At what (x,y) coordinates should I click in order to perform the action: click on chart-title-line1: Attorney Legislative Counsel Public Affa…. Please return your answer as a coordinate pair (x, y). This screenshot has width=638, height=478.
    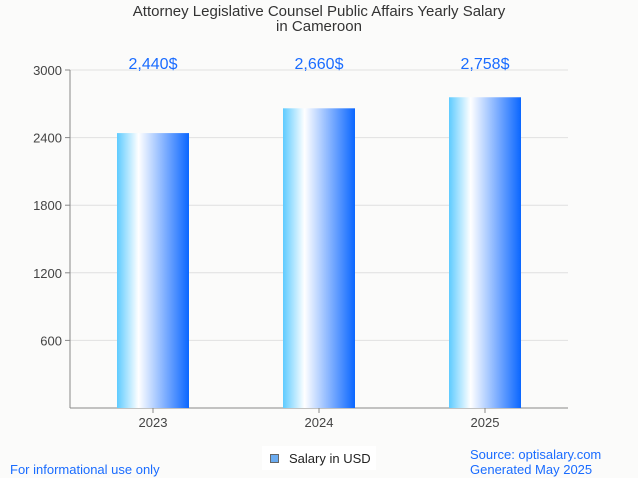
    Looking at the image, I should click on (319, 11).